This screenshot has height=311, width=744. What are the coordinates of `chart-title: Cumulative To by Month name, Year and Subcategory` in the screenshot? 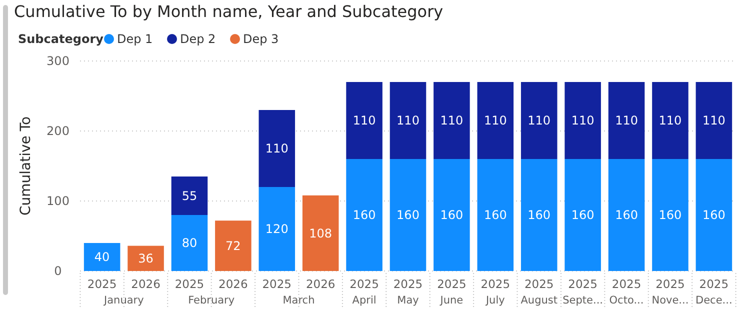 It's located at (229, 11).